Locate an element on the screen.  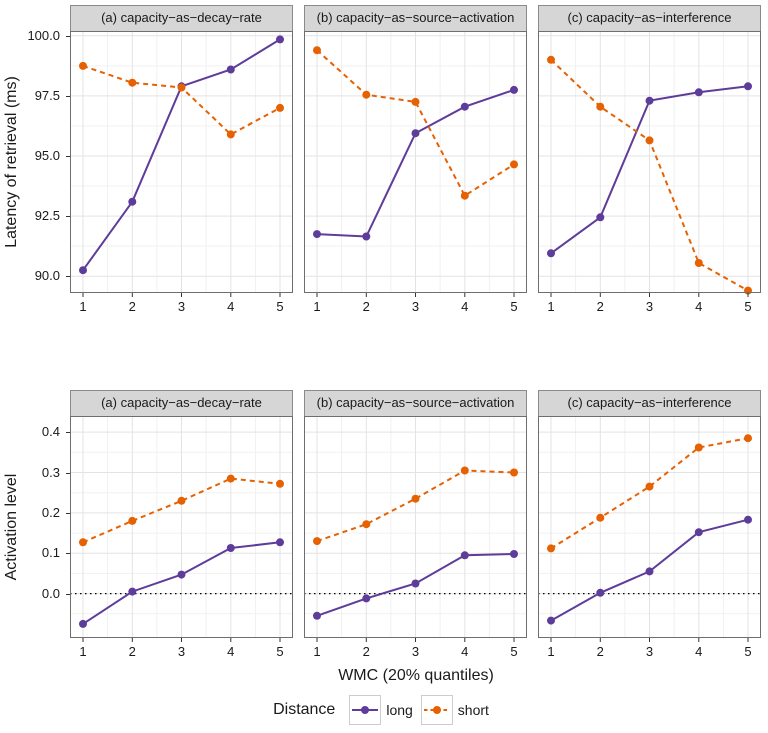
legend-swatch-short is located at coordinates (436, 710).